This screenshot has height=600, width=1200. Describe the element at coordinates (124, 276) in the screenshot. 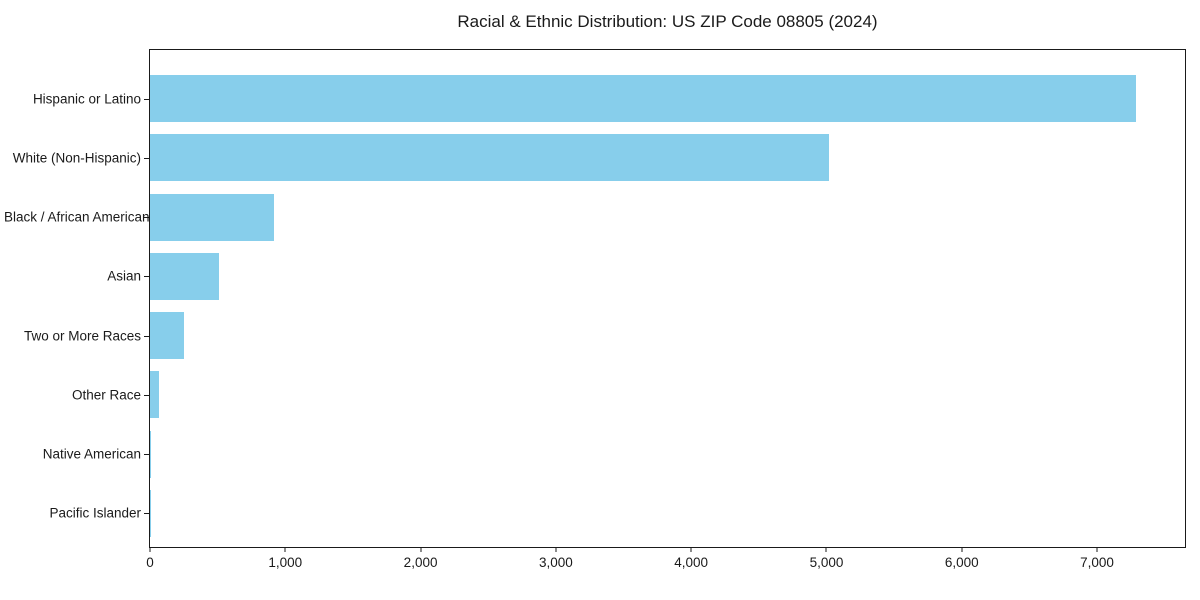

I see `category-label: Asian` at that location.